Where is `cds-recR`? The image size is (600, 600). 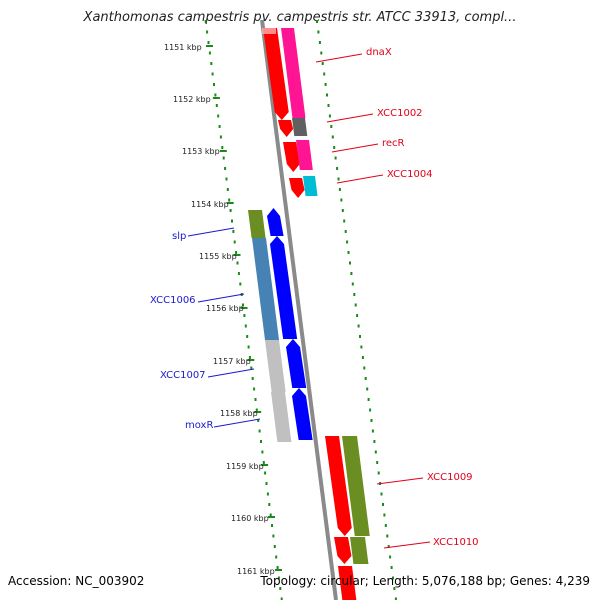 cds-recR is located at coordinates (304, 155).